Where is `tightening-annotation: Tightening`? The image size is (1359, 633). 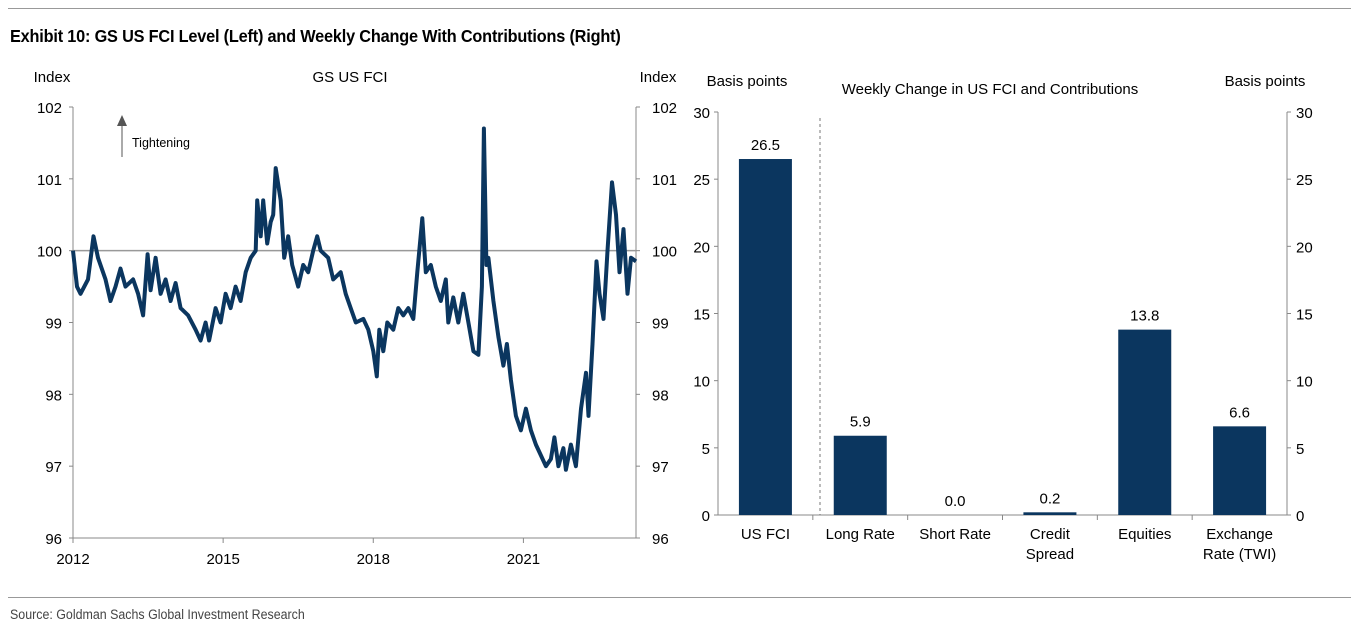
tightening-annotation: Tightening is located at coordinates (161, 143).